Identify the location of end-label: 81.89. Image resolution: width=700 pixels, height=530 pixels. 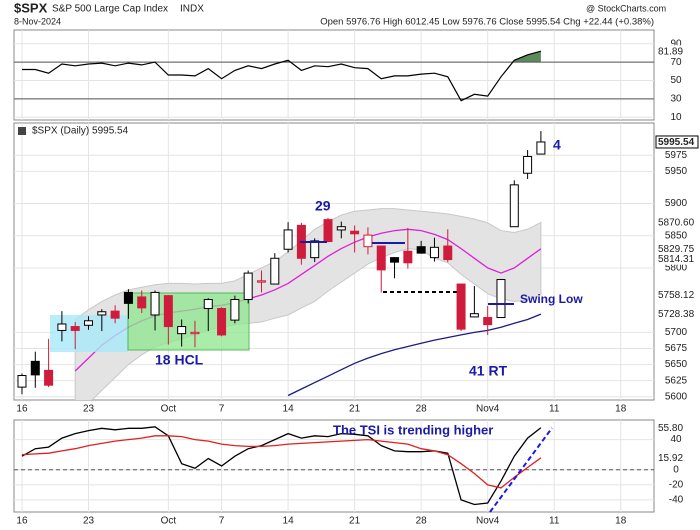
(670, 51).